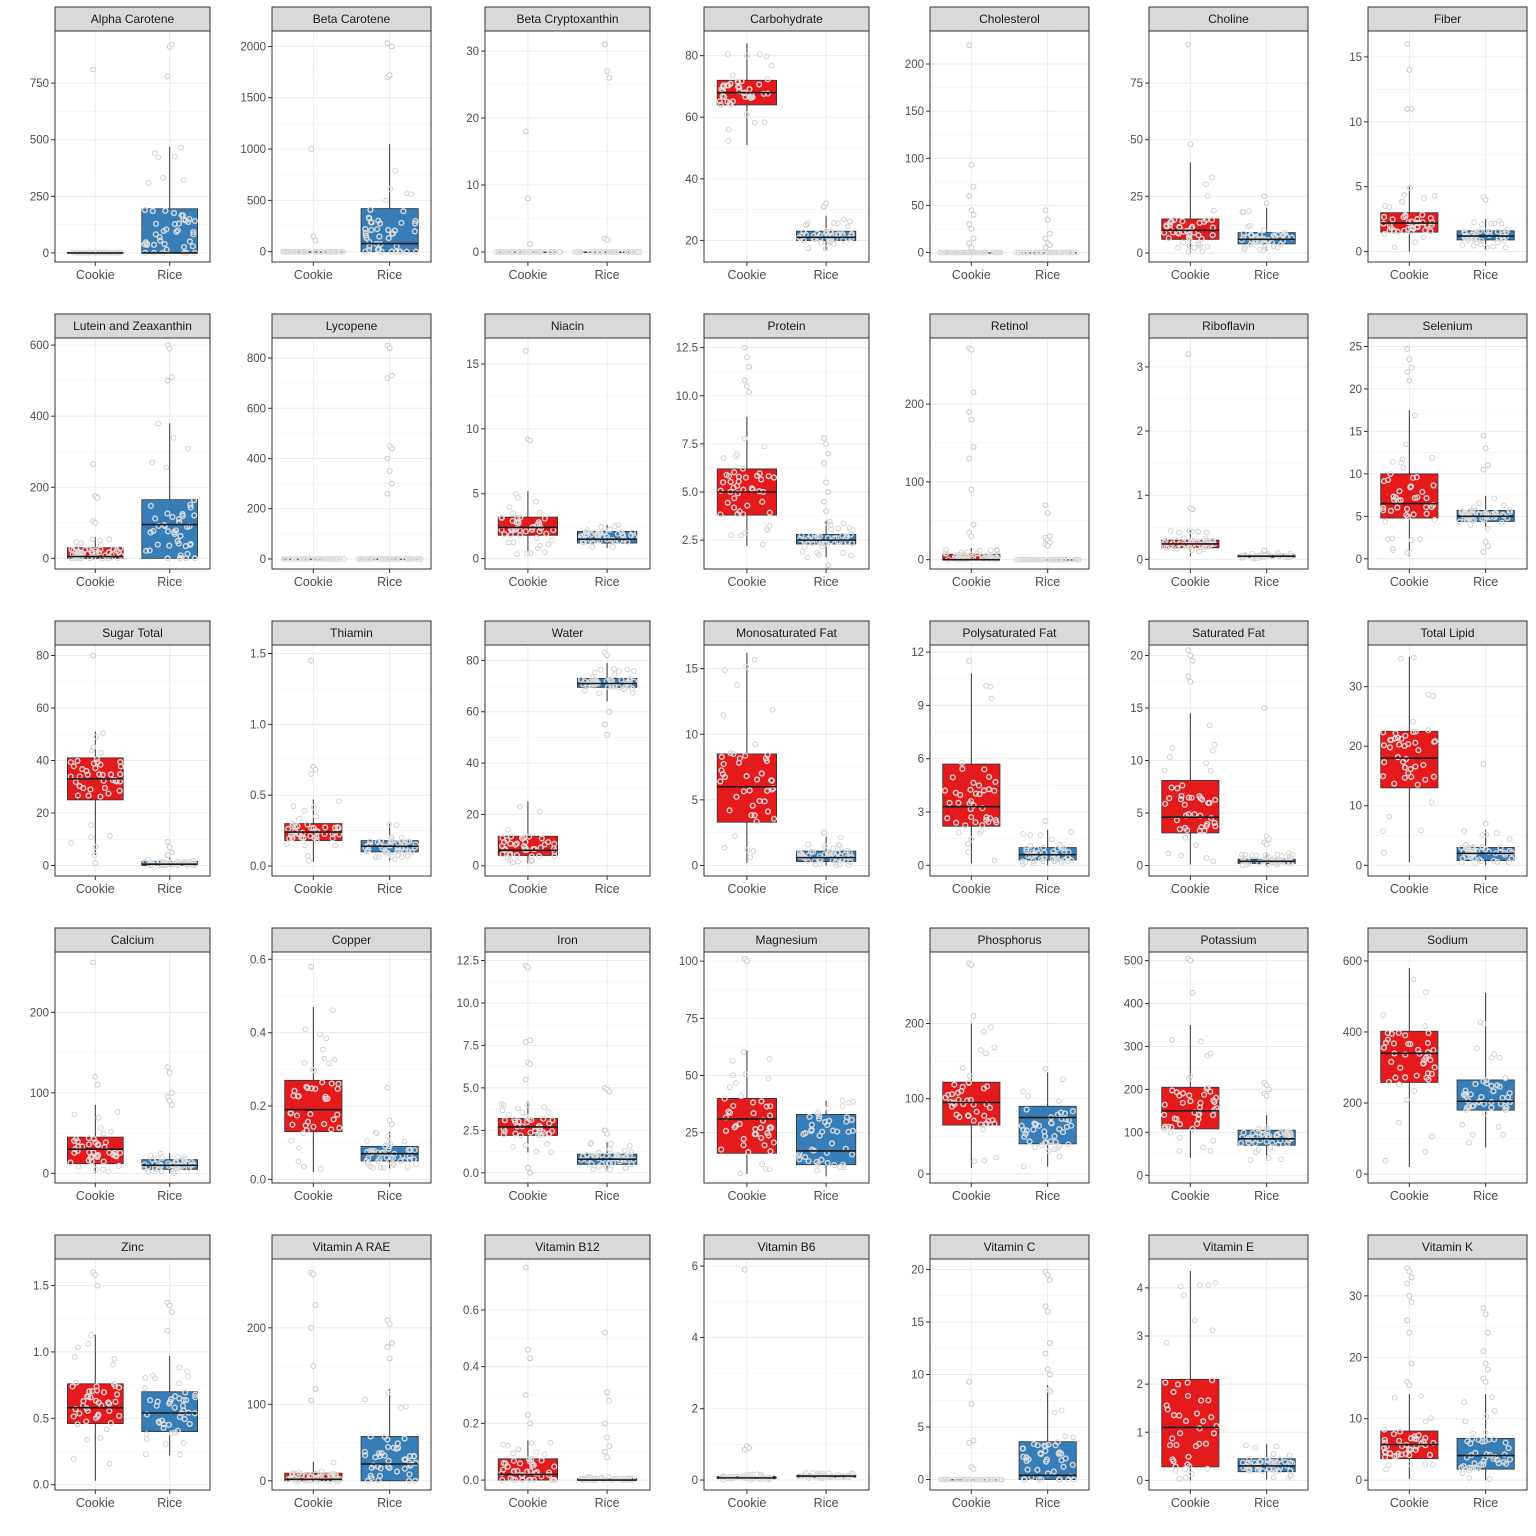 Image resolution: width=1536 pixels, height=1536 pixels. I want to click on facet-title: Carbohydrate, so click(786, 19).